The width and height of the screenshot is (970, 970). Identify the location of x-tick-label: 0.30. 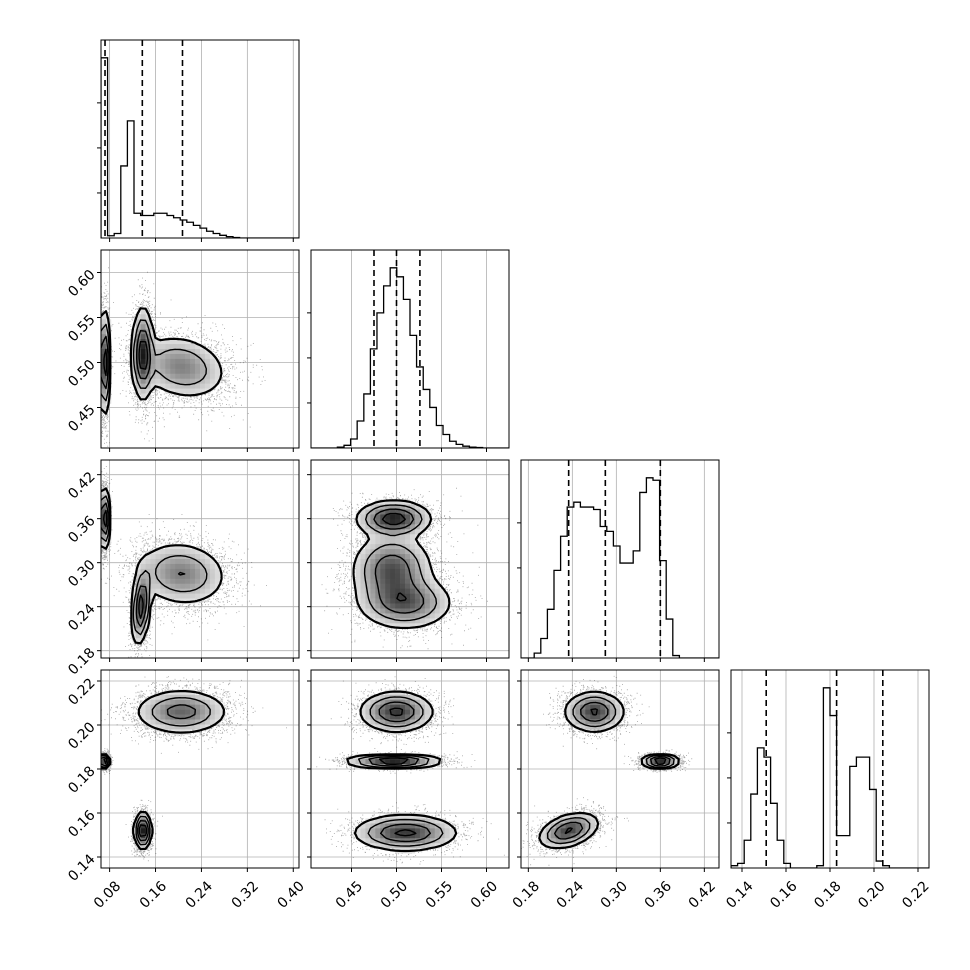
(614, 894).